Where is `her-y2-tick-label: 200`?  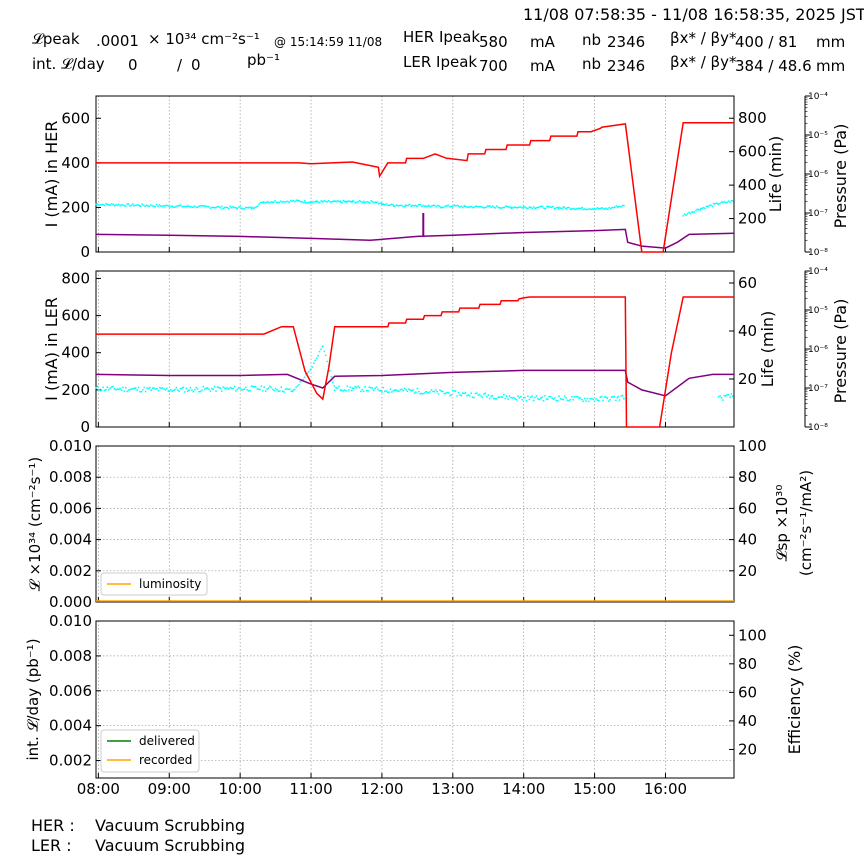 her-y2-tick-label: 200 is located at coordinates (752, 219).